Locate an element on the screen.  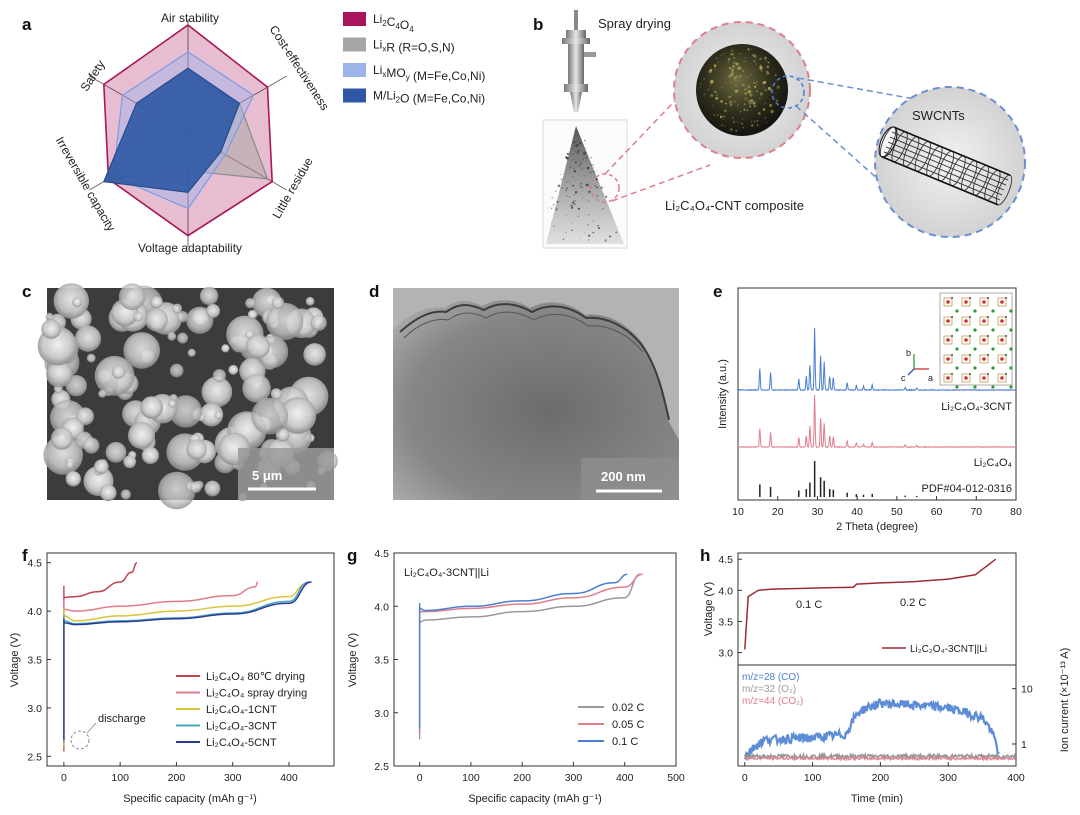
radar-axis-label-2: Little residue is located at coordinates (292, 188).